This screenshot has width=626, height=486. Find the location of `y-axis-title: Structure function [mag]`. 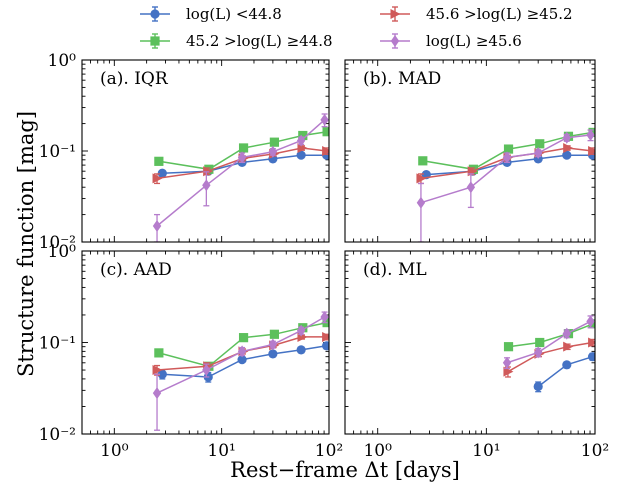

y-axis-title: Structure function [mag] is located at coordinates (26, 244).